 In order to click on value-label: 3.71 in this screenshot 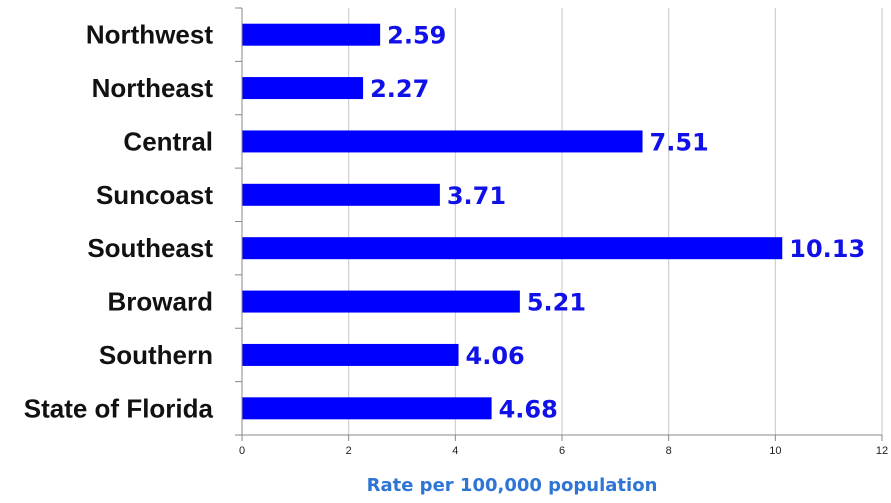, I will do `click(476, 196)`.